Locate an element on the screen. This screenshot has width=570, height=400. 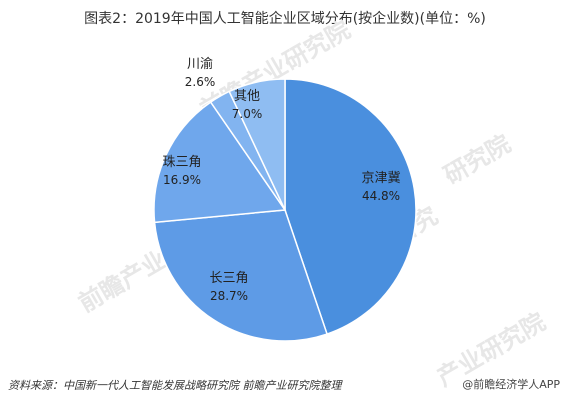
slice-label: 京津冀 is located at coordinates (380, 178).